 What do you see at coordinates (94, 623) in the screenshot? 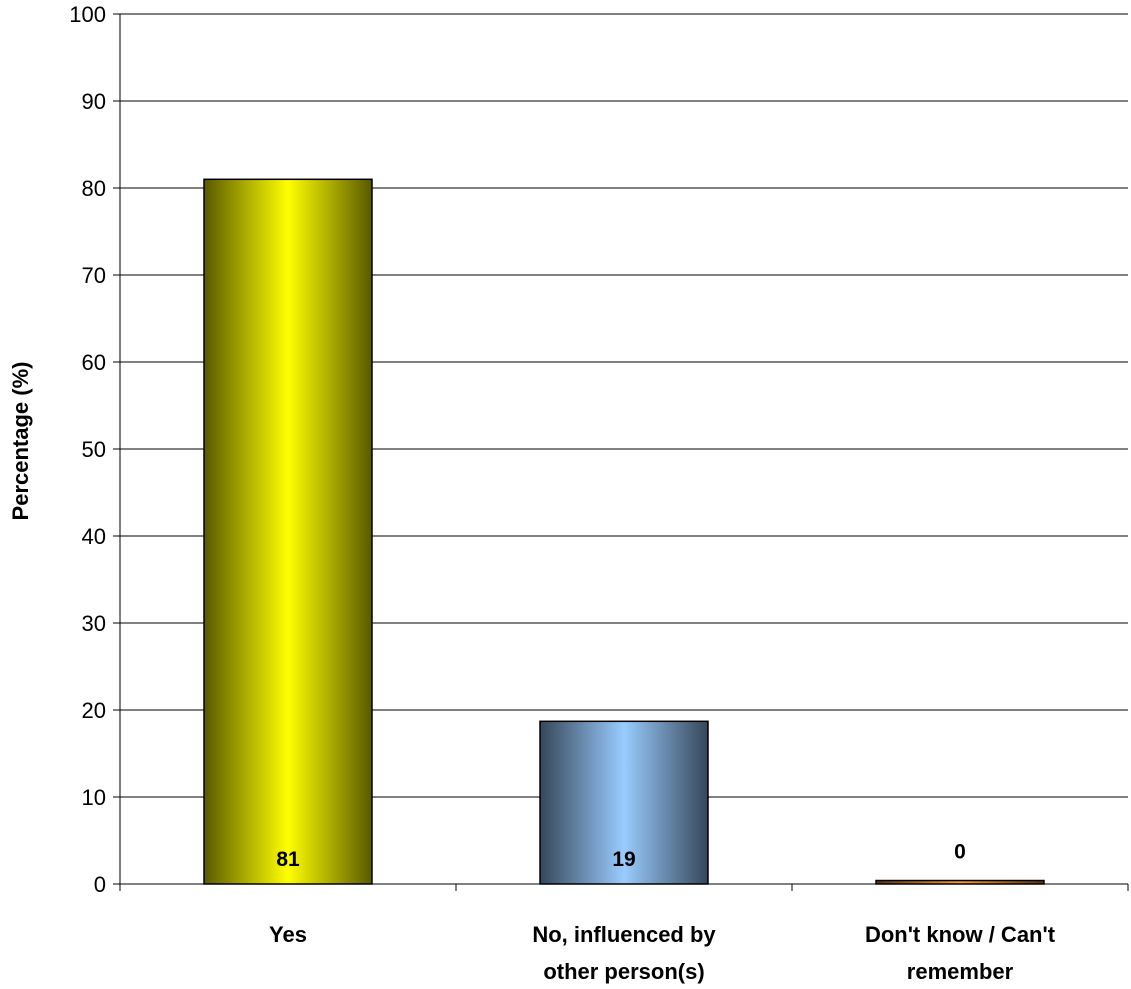
I see `y-tick-label: 30` at bounding box center [94, 623].